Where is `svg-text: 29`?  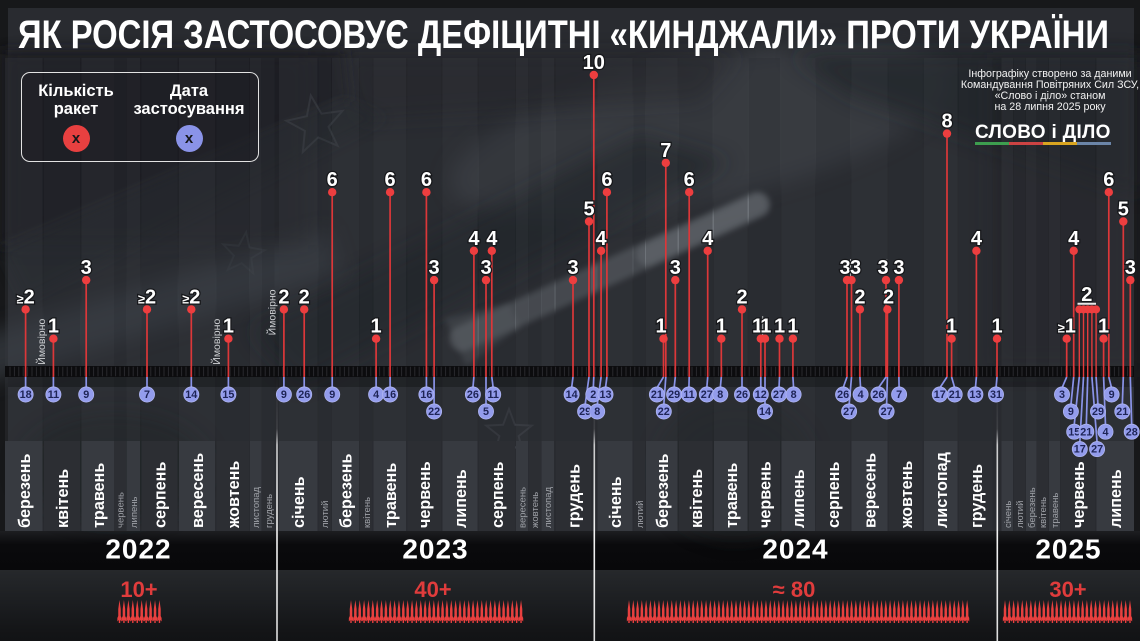
svg-text: 29 is located at coordinates (585, 412).